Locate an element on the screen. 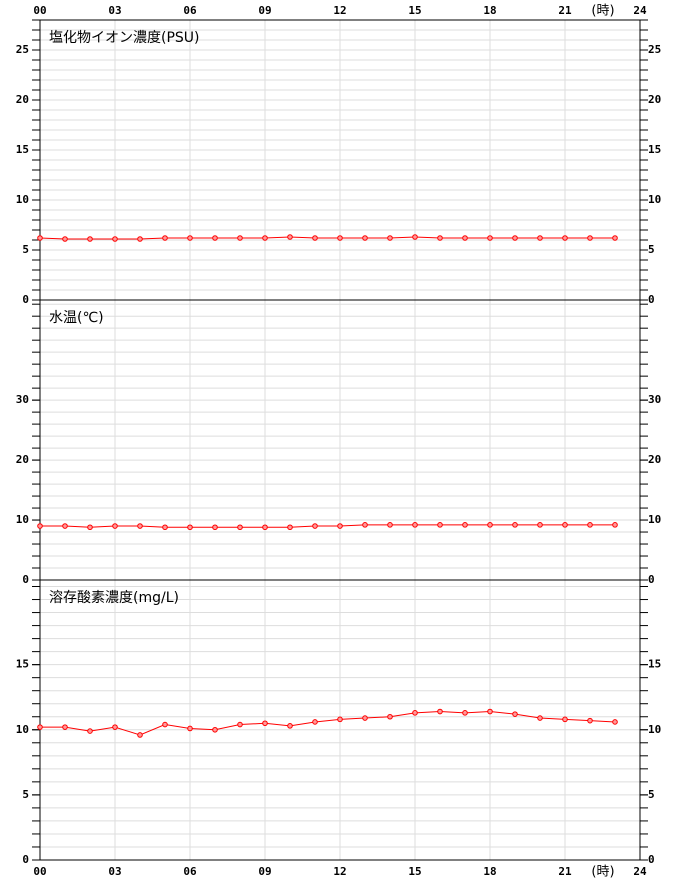  x-tick-label: 12 is located at coordinates (339, 10).